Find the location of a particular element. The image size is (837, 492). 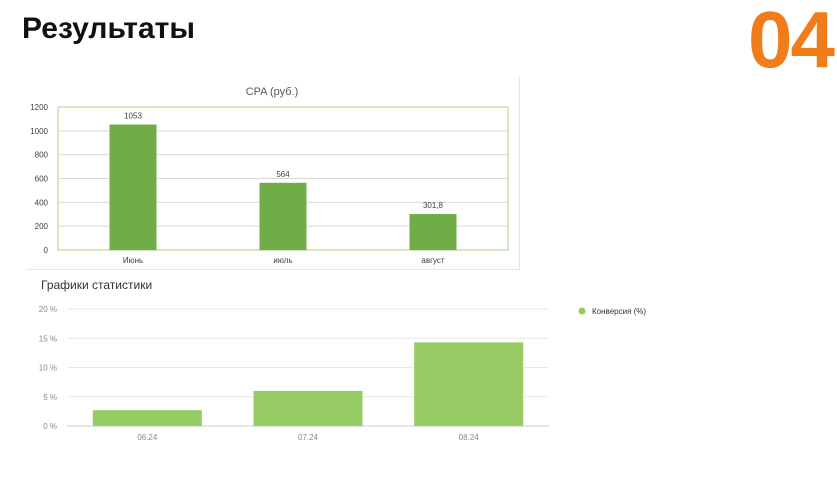

page-title: Результаты is located at coordinates (108, 28).